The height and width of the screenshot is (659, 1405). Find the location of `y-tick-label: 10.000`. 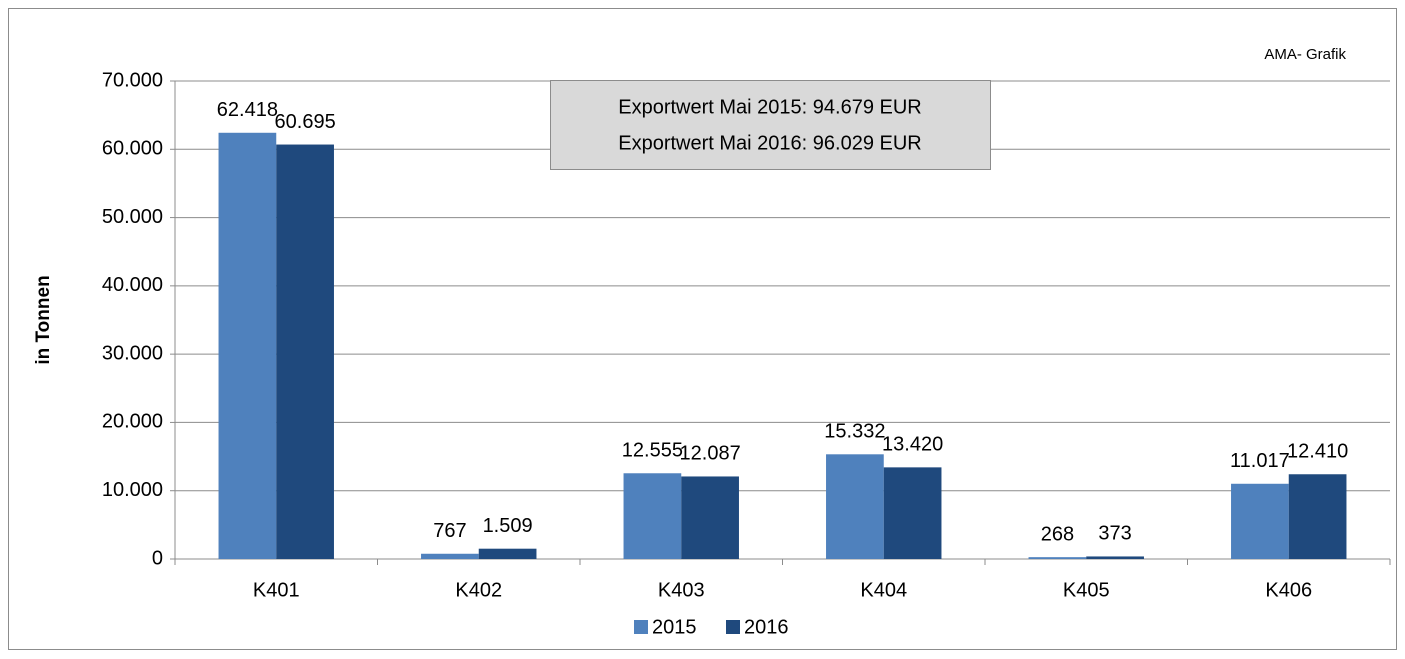

y-tick-label: 10.000 is located at coordinates (132, 490).